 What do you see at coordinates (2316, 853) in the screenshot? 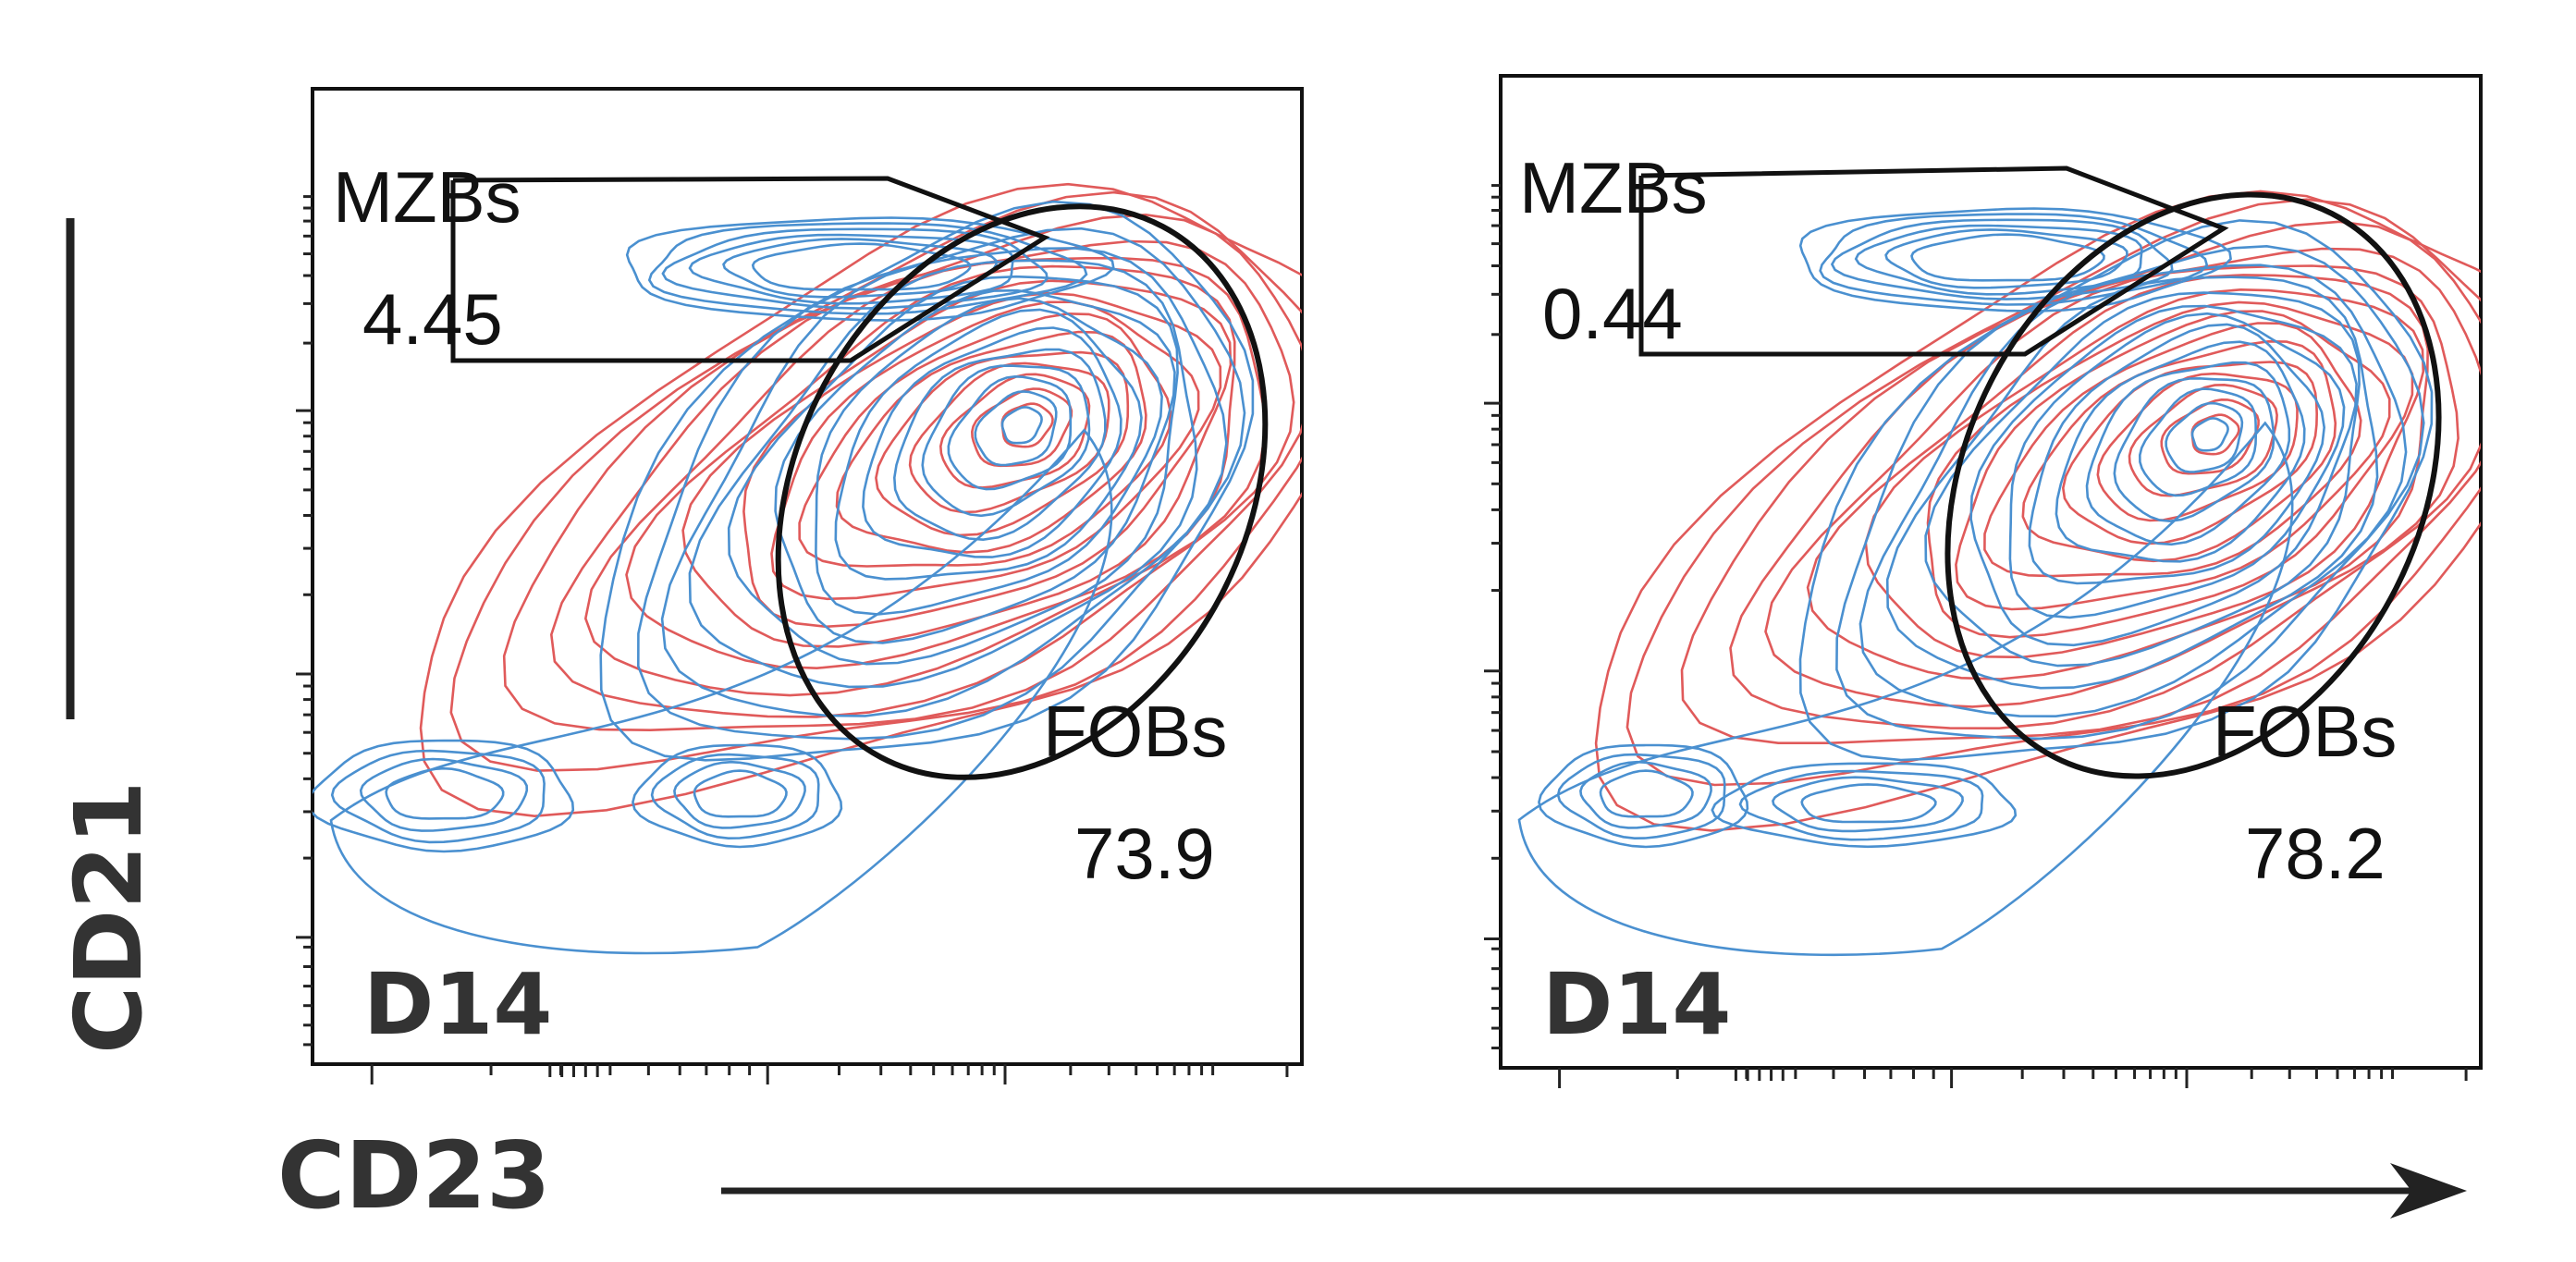
I see `fob-gate-value: 78.2` at bounding box center [2316, 853].